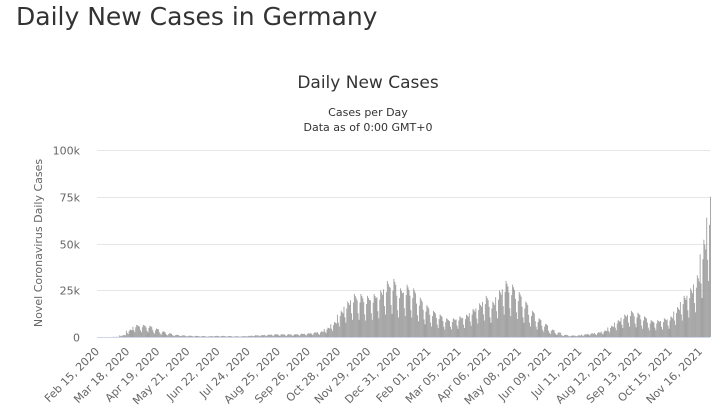 The width and height of the screenshot is (718, 419). What do you see at coordinates (368, 127) in the screenshot?
I see `chart-subtitle-2: Data as of 0:00 GMT+0` at bounding box center [368, 127].